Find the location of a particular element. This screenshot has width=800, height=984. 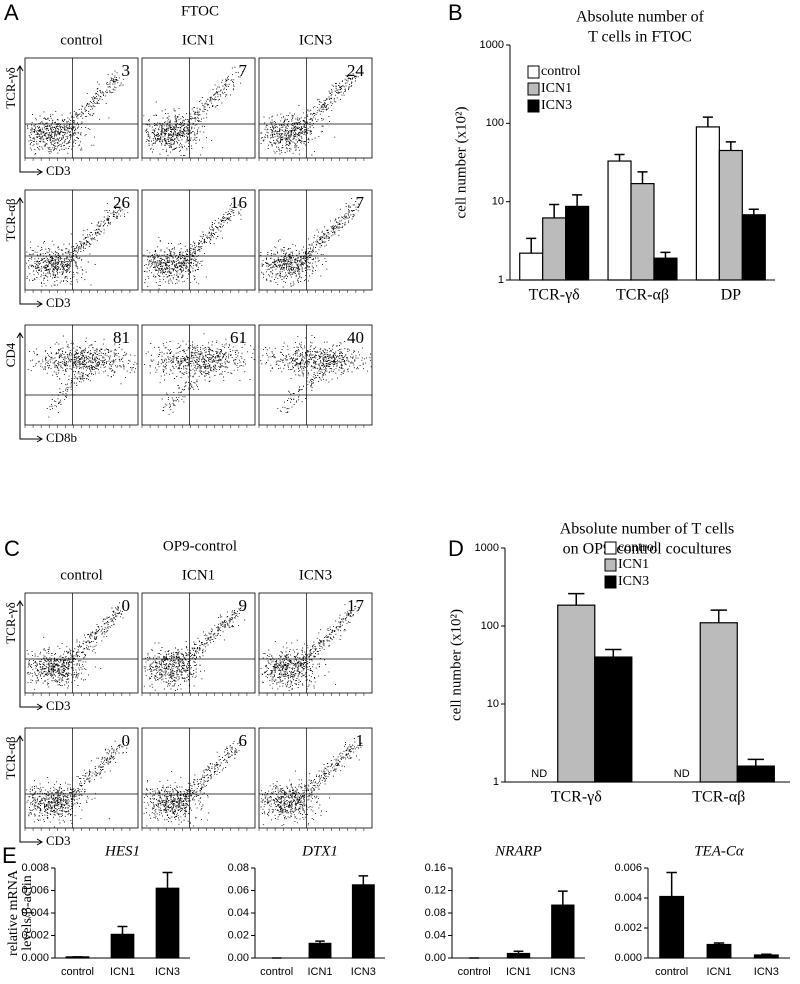

y-tick-label: 0.000 is located at coordinates (628, 958).